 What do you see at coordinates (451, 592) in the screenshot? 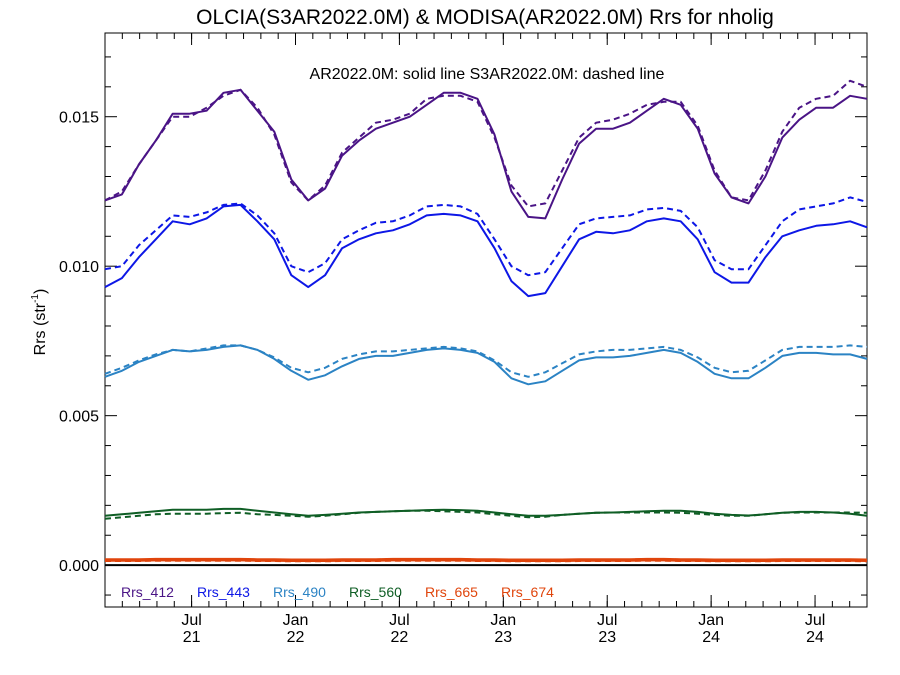
I see `legend-entry-Rrs_665: Rrs_665` at bounding box center [451, 592].